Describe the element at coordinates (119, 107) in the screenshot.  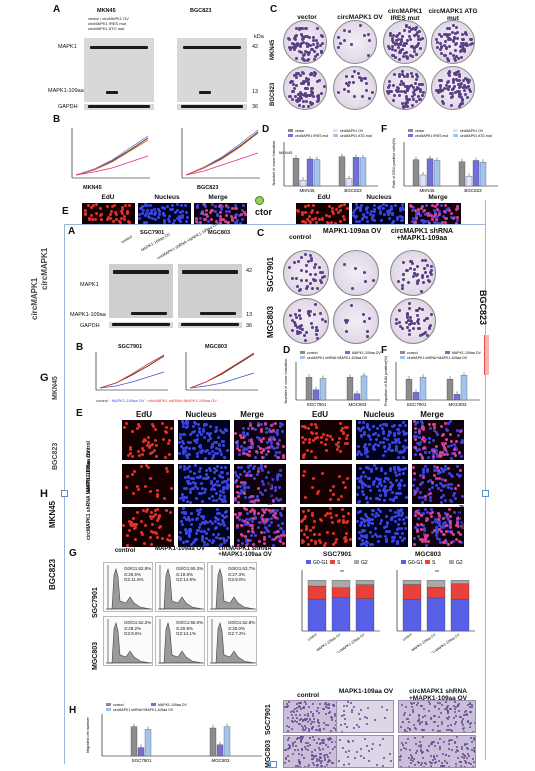
I see `top-gapdh-mkn45` at that location.